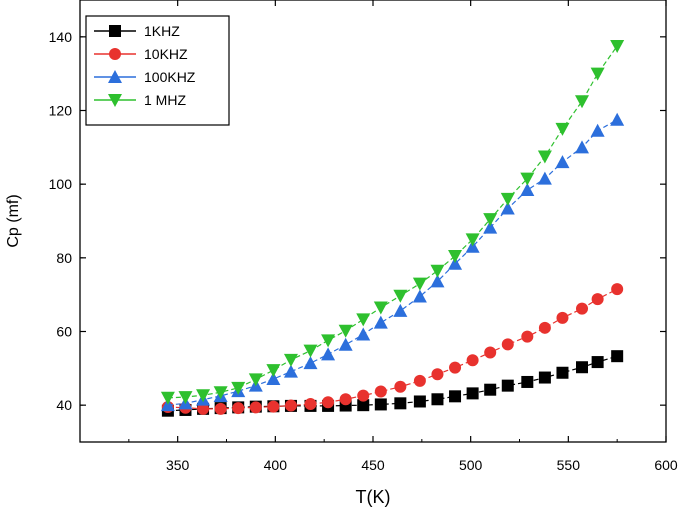 This screenshot has width=685, height=518. Describe the element at coordinates (178, 465) in the screenshot. I see `x-tick-label: 350` at that location.